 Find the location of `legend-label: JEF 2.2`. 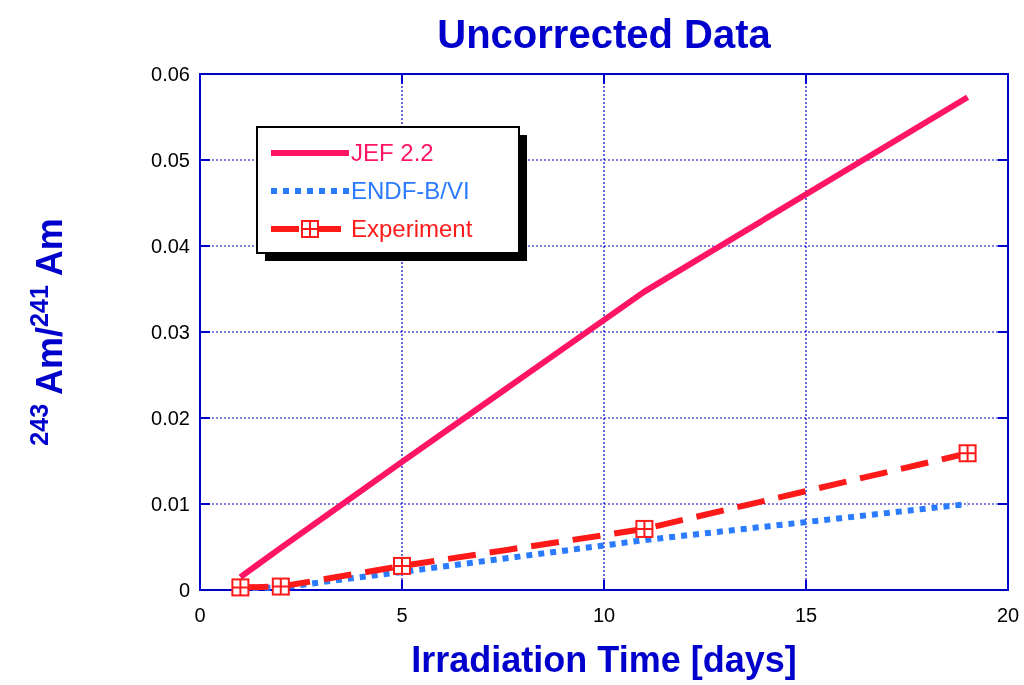

legend-label: JEF 2.2 is located at coordinates (392, 152).